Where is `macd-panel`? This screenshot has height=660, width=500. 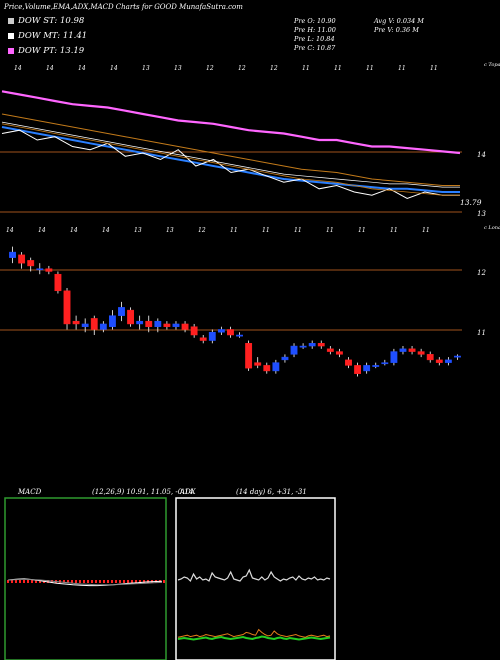
macd-panel is located at coordinates (85, 578).